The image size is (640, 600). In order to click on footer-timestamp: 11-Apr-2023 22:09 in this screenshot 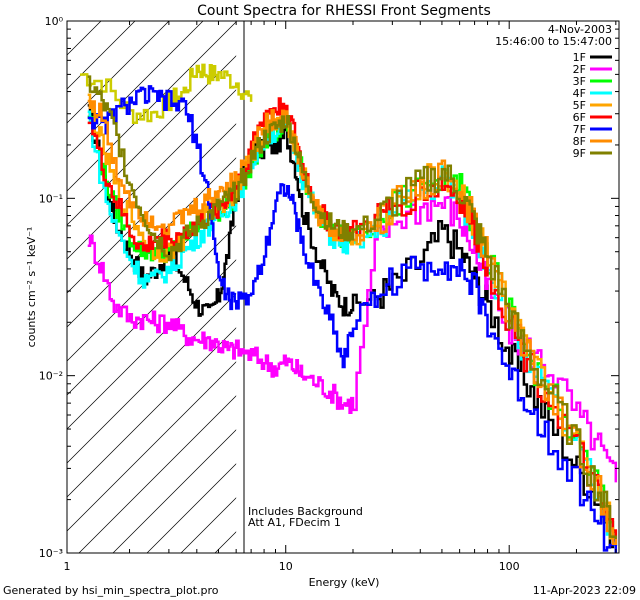, I will do `click(584, 590)`.